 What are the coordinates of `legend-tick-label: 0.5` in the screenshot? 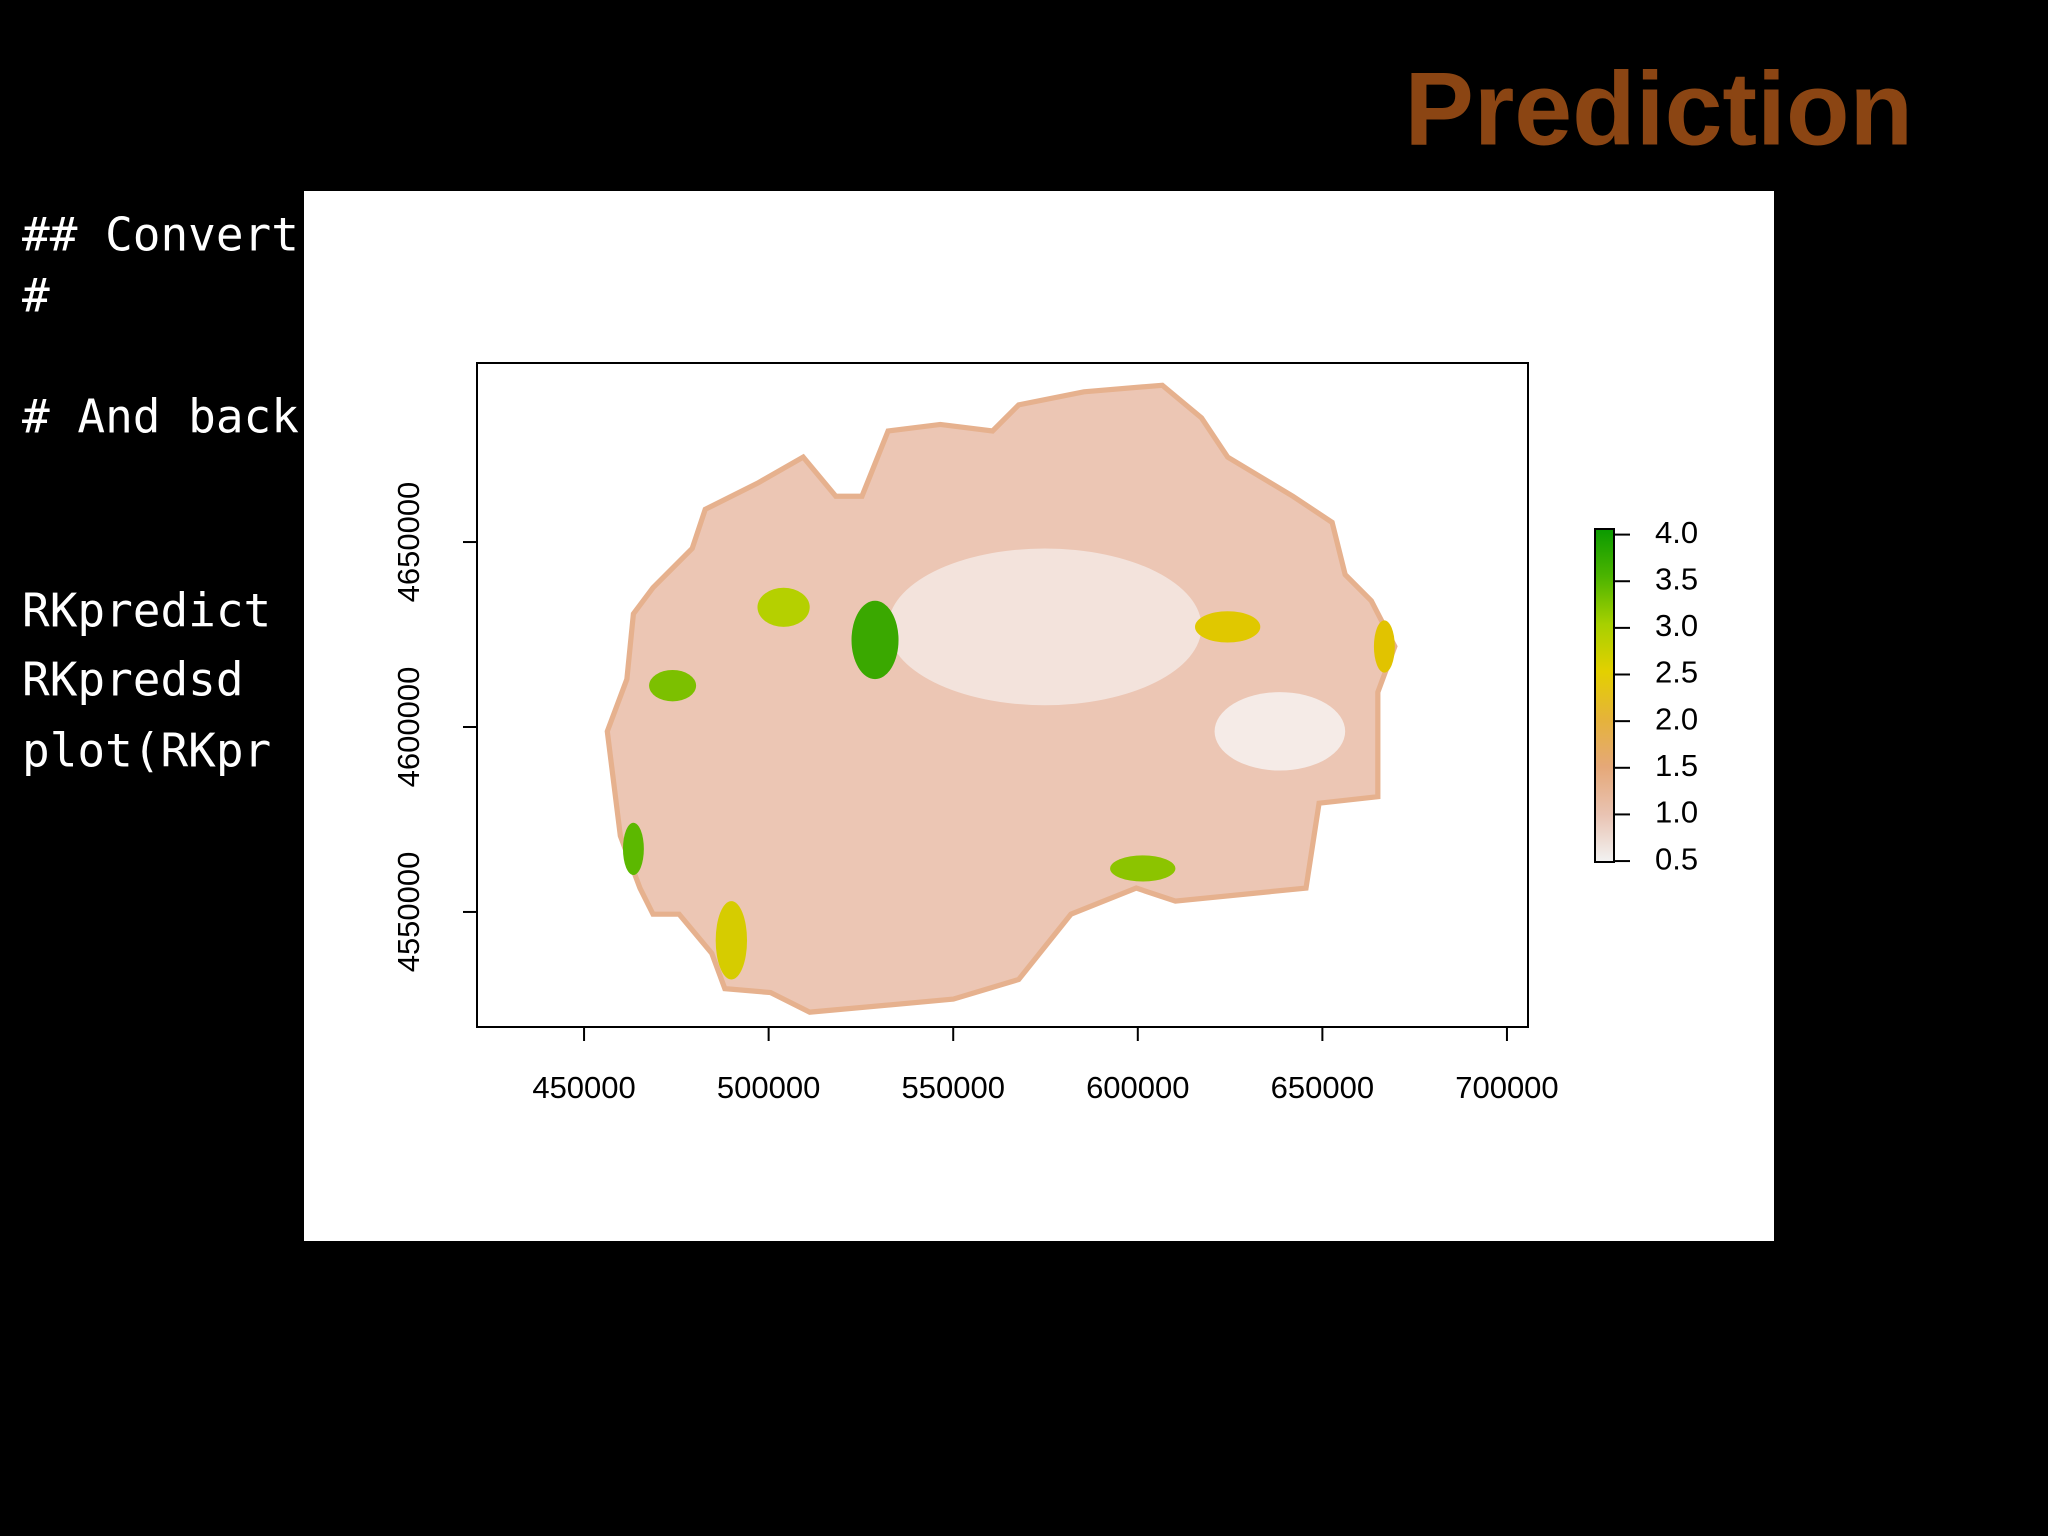 It's located at (1676, 858).